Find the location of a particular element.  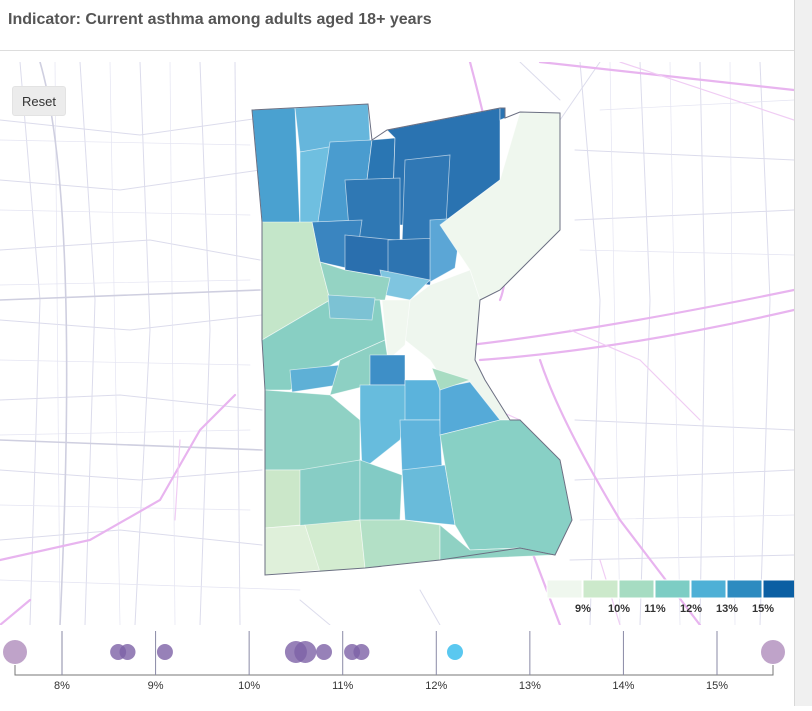

distribution-strip: 8% 9% 10% 11% 12% 13% 14% 15% is located at coordinates (397, 666).